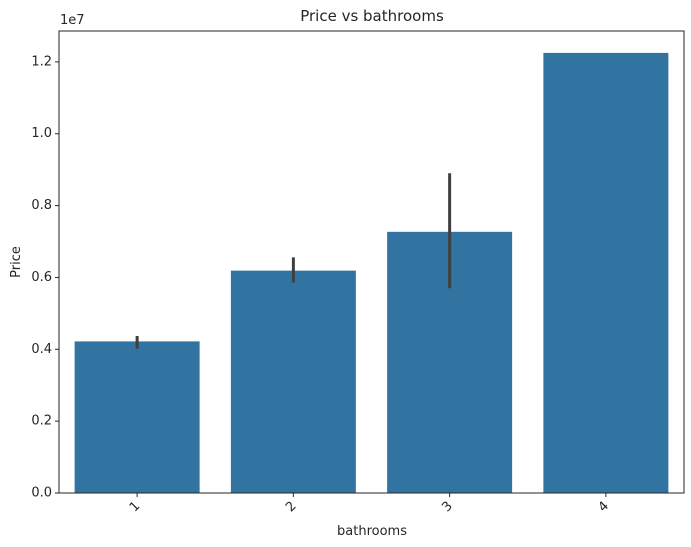 The height and width of the screenshot is (547, 691). I want to click on error-bars-group, so click(293, 261).